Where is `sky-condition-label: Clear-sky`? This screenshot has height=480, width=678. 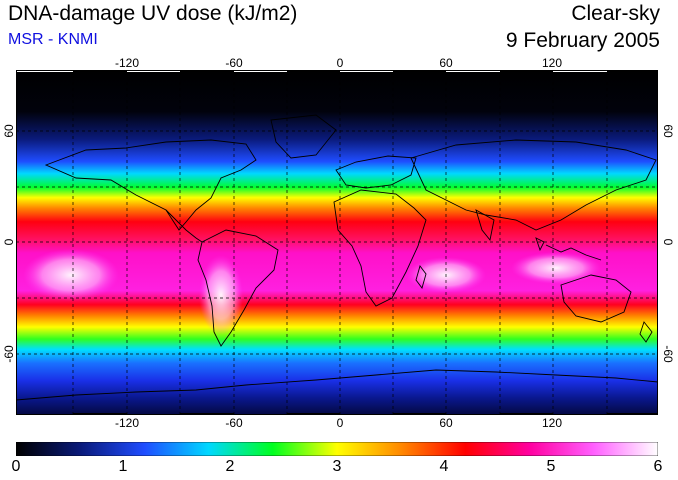 sky-condition-label: Clear-sky is located at coordinates (615, 13).